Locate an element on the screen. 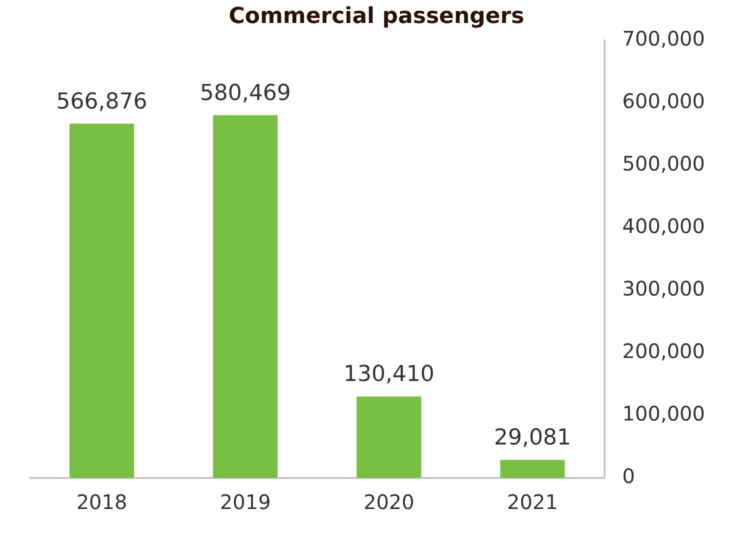 Image resolution: width=743 pixels, height=540 pixels. x-tick-label: 2019 is located at coordinates (245, 502).